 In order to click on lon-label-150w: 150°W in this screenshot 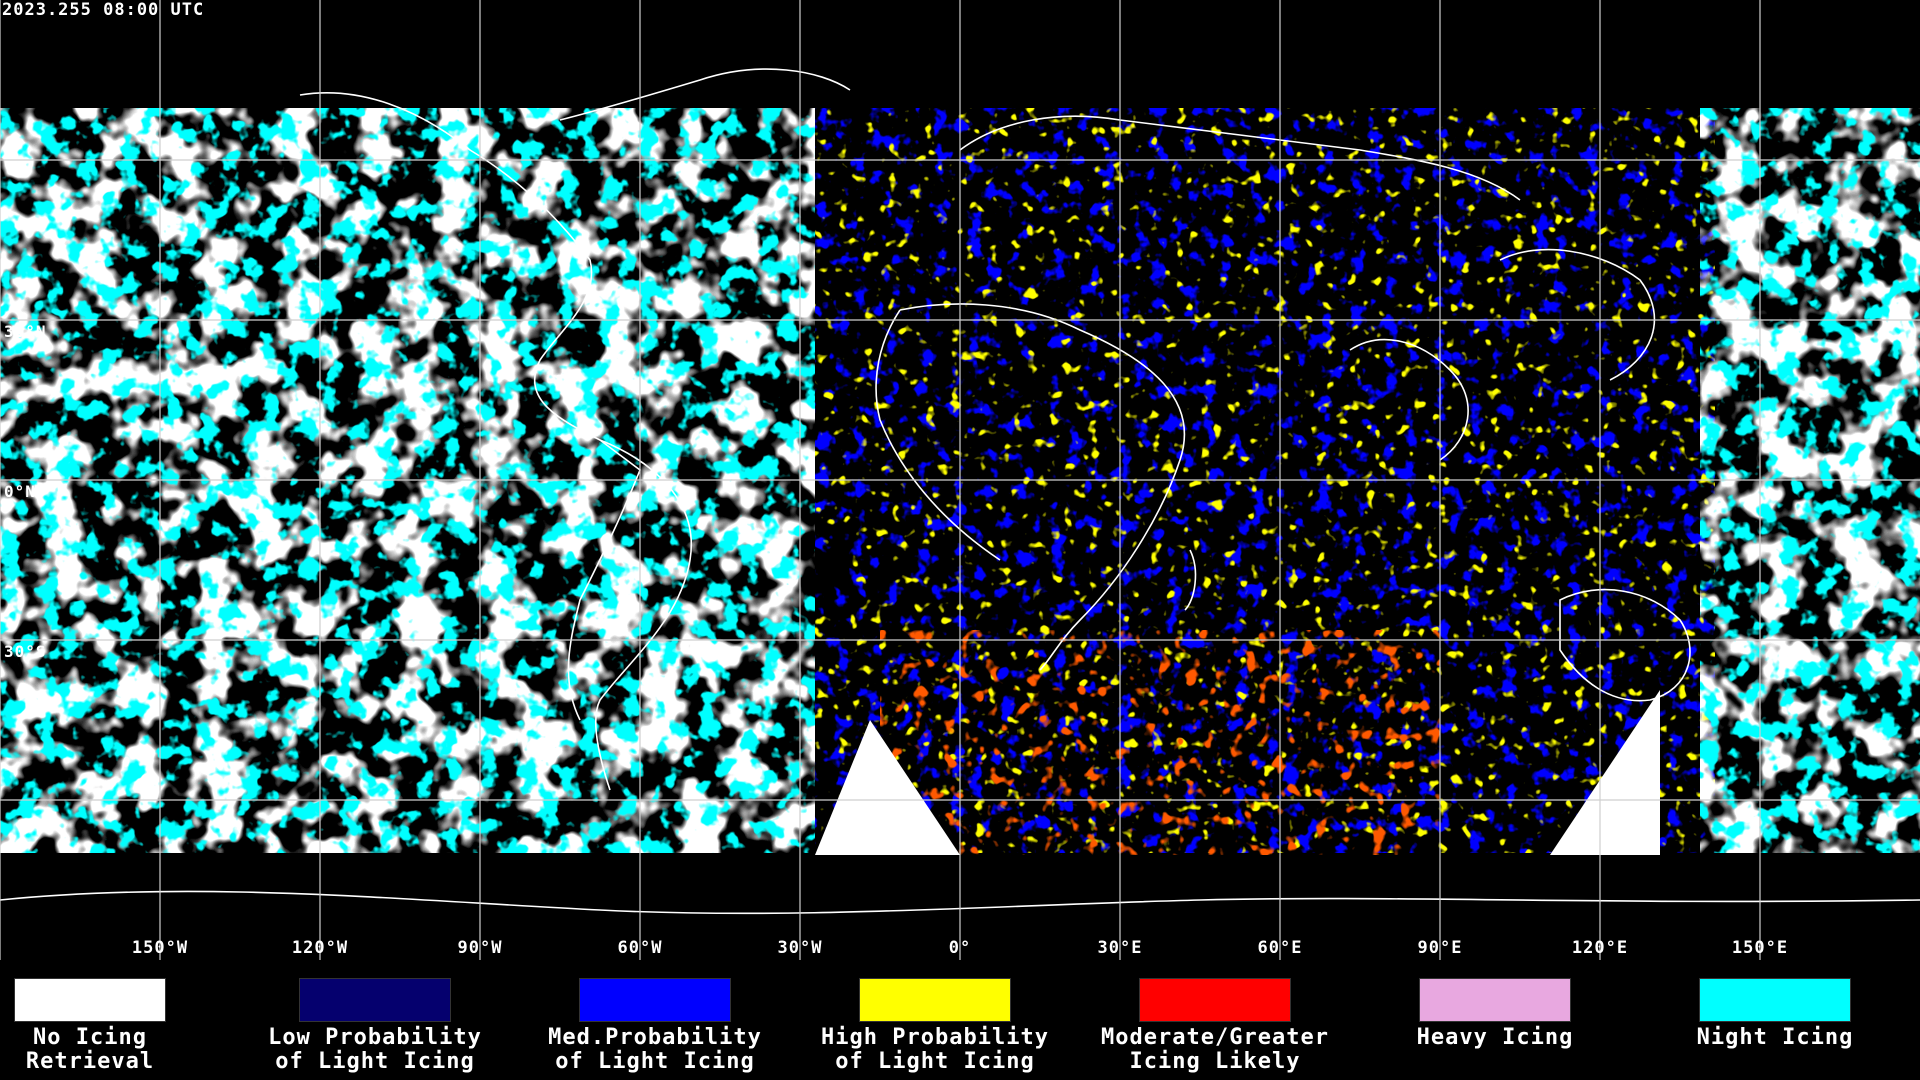, I will do `click(160, 948)`.